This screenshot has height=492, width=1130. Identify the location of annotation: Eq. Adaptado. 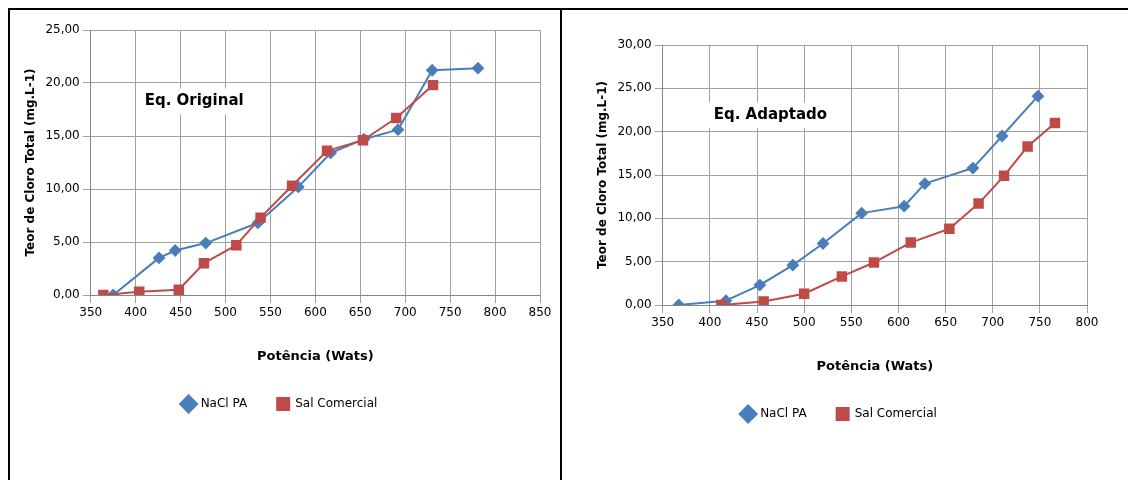
(770, 114).